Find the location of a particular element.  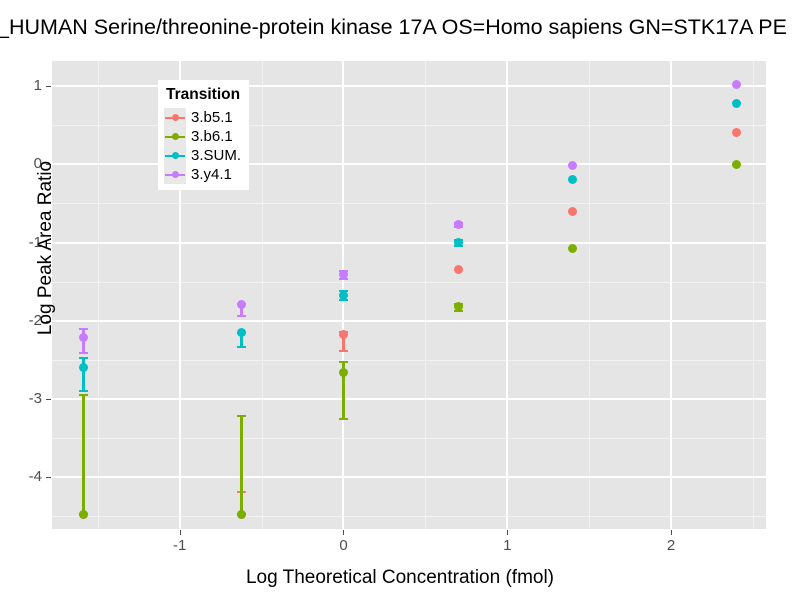

legend-title: Transition is located at coordinates (203, 94).